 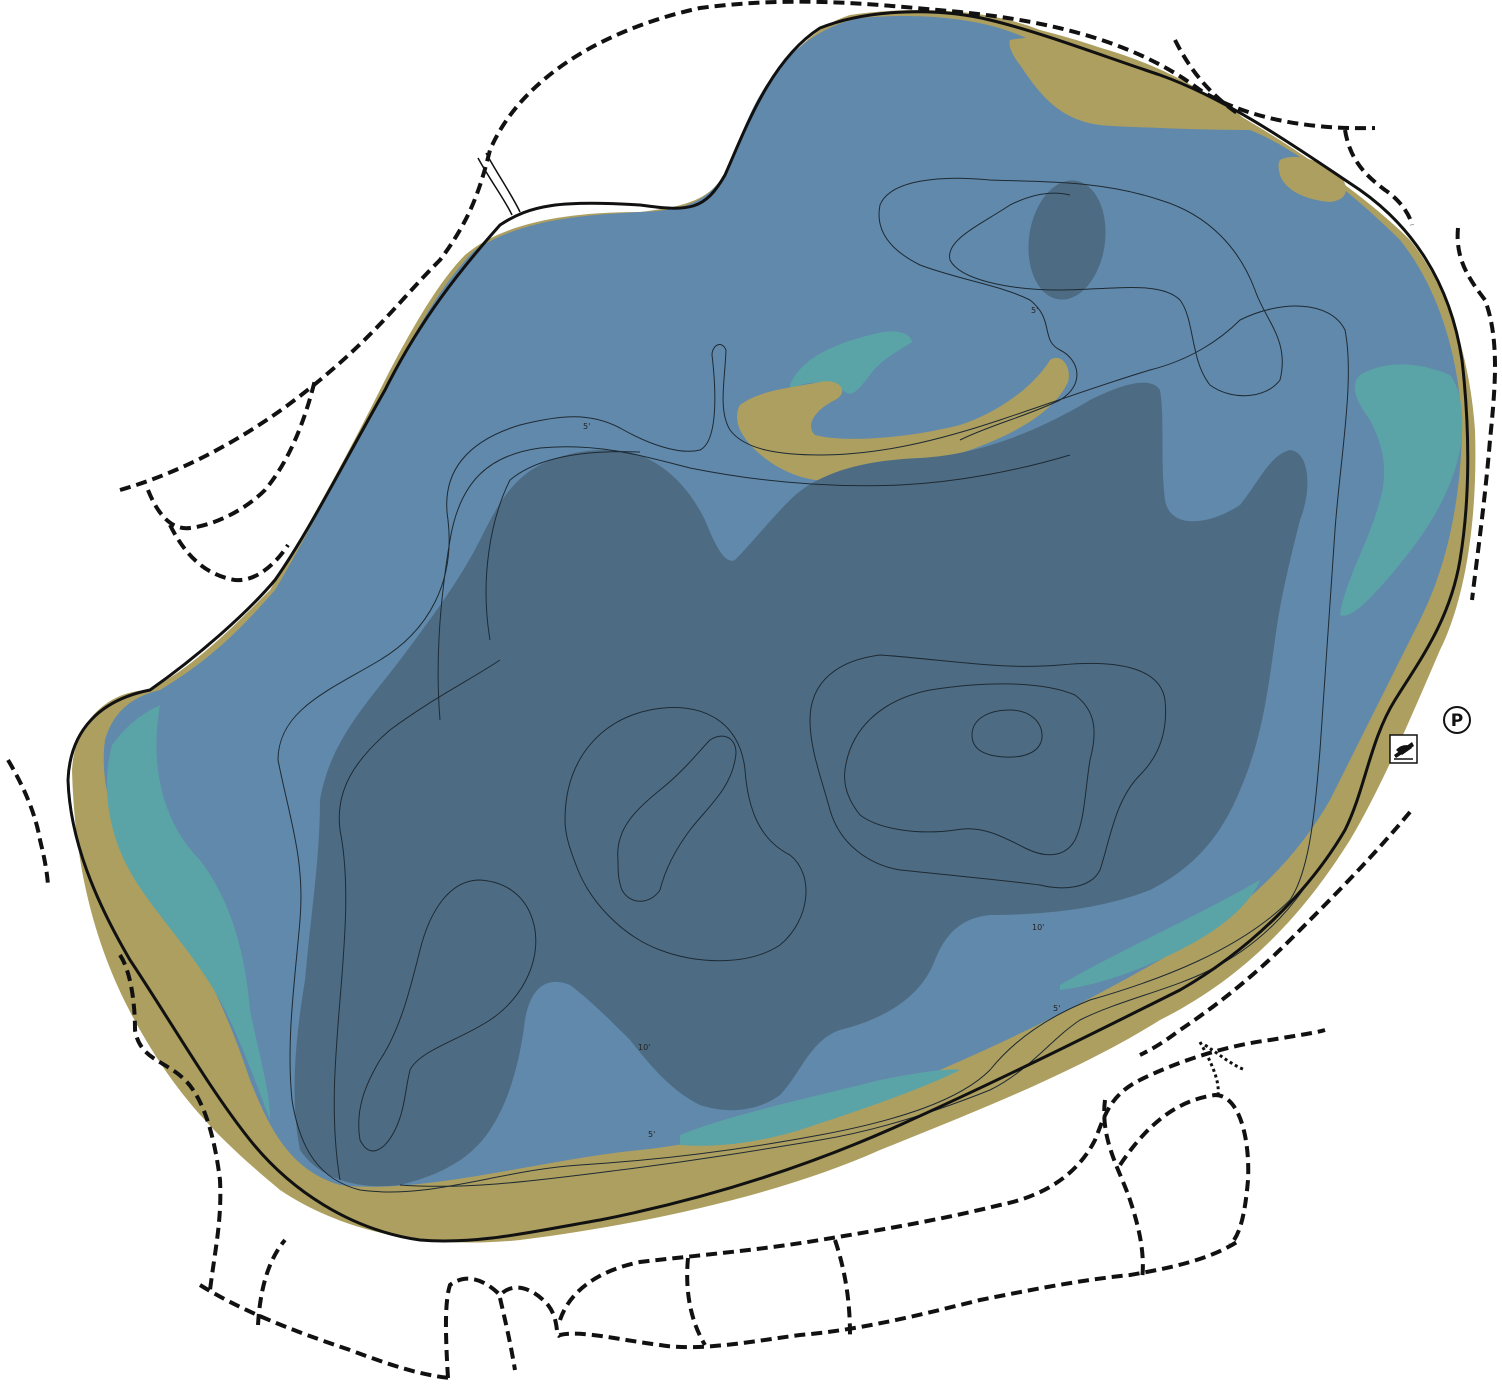 I want to click on vegetation-north, so click(x=851, y=362).